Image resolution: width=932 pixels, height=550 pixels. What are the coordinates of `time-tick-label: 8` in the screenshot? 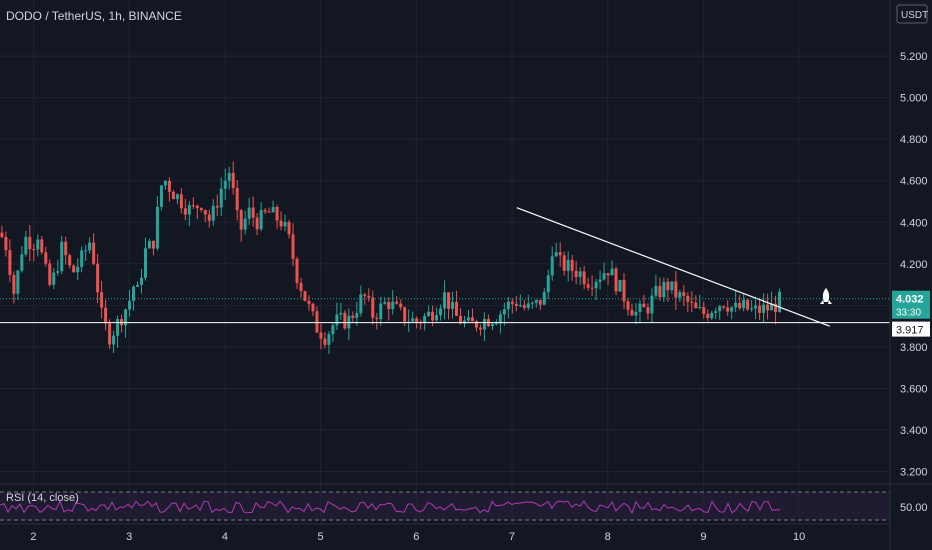 It's located at (608, 537).